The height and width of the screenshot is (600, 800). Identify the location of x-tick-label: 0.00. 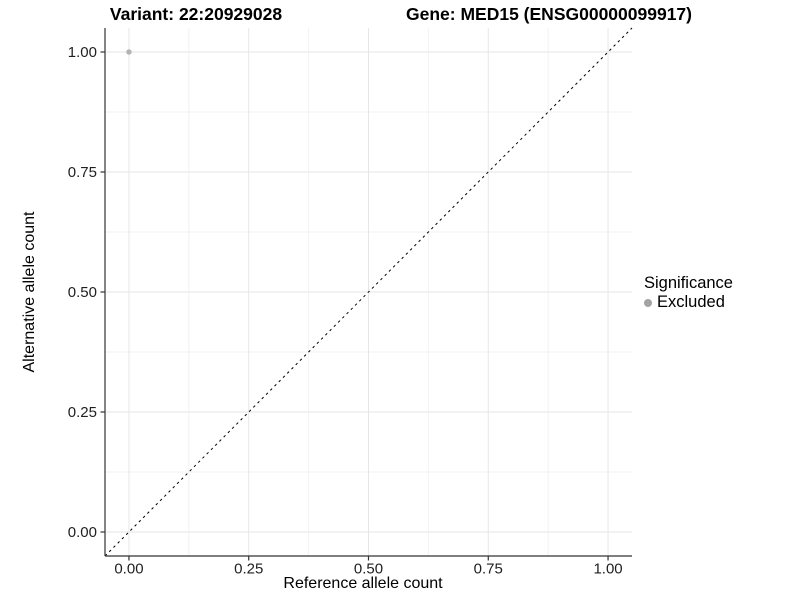
(128, 569).